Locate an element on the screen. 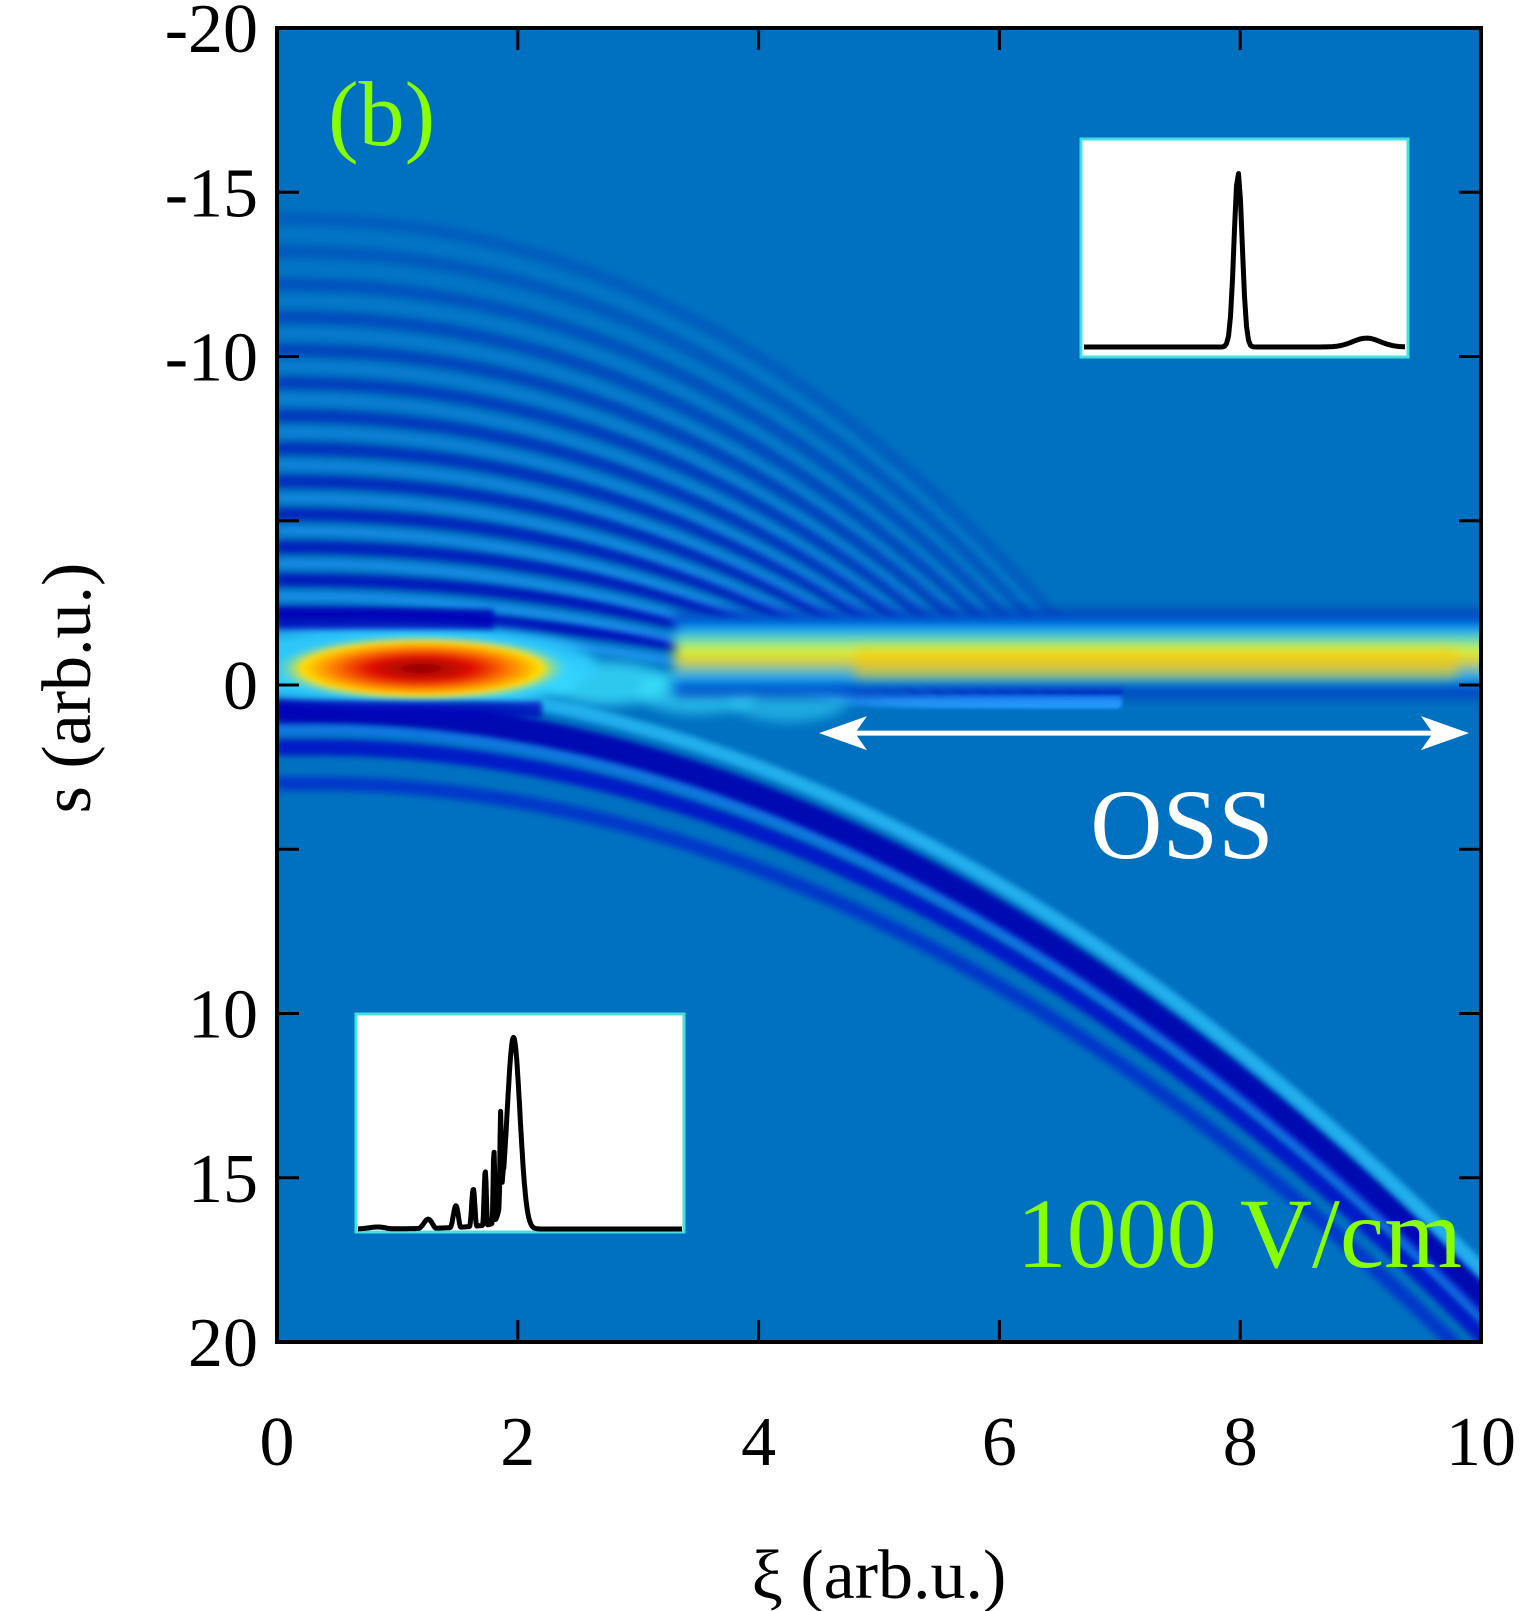 The image size is (1537, 1611). inset-top-right is located at coordinates (1244, 248).